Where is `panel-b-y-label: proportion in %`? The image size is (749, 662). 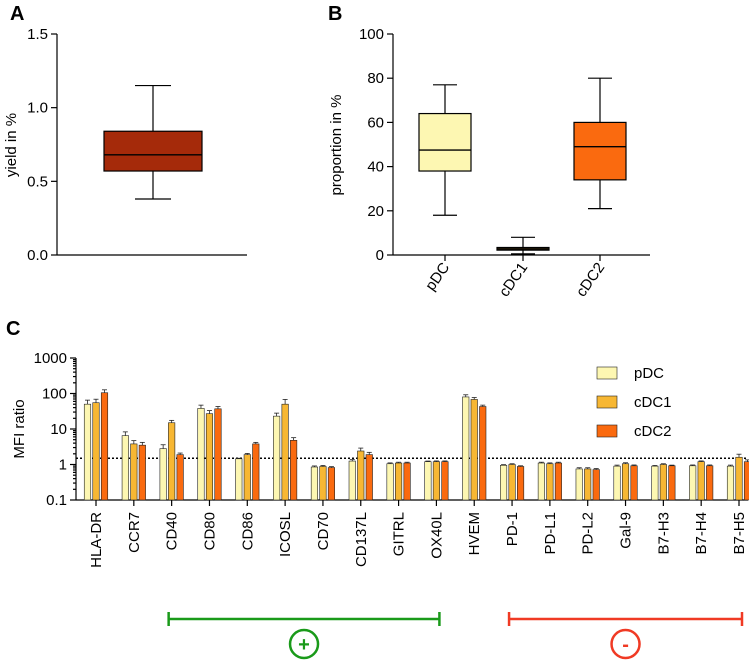 panel-b-y-label: proportion in % is located at coordinates (336, 145).